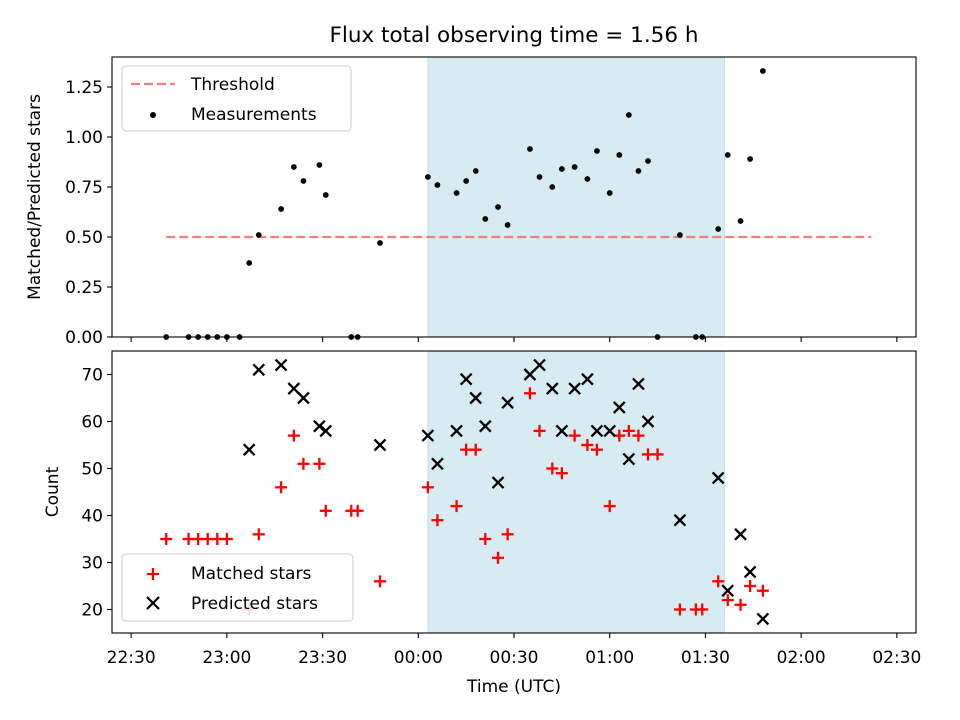 The image size is (960, 720). I want to click on y-tick-label: 1.00, so click(84, 138).